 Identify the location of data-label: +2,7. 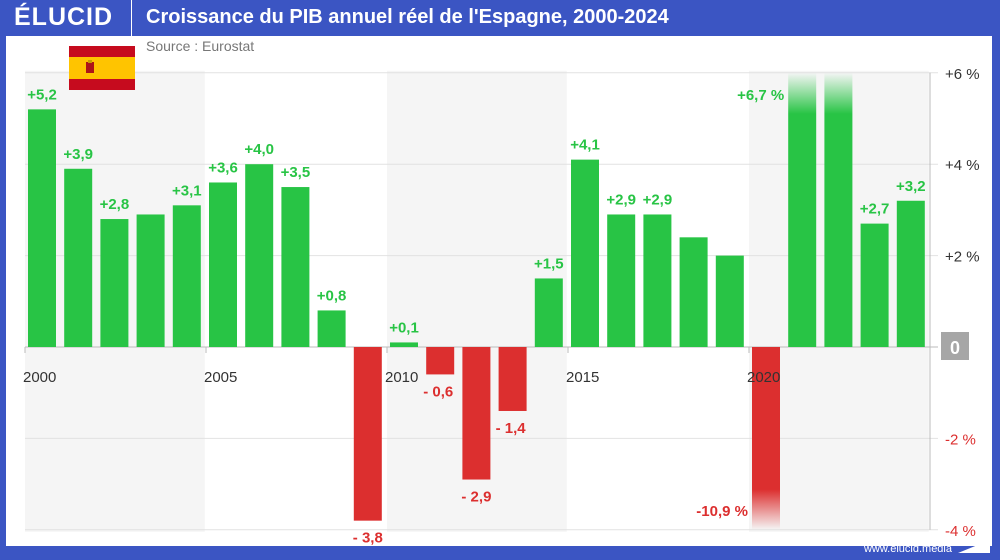
(875, 209).